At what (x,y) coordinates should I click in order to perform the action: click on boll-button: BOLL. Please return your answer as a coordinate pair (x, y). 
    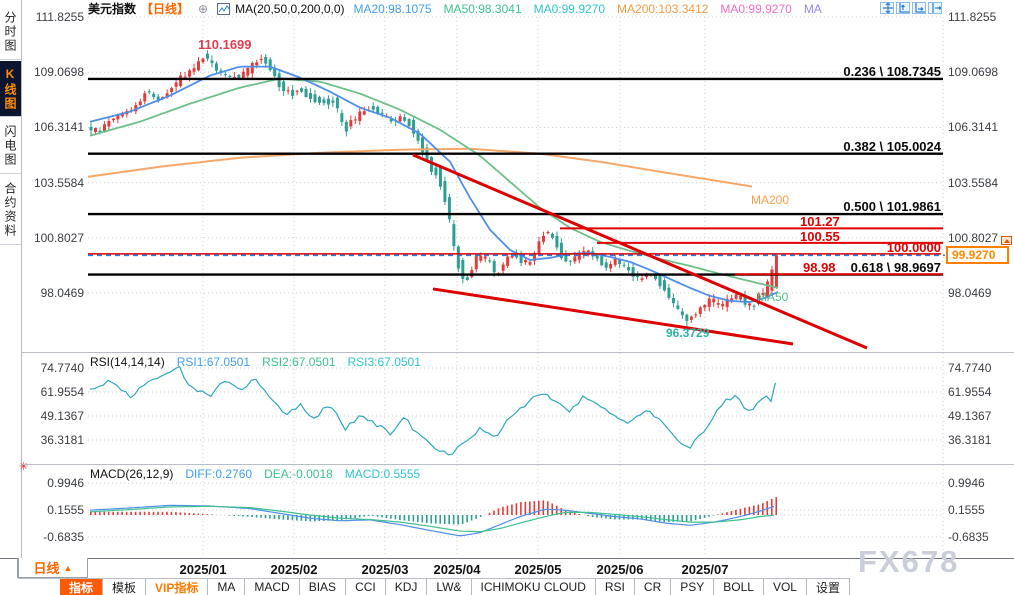
    Looking at the image, I should click on (739, 587).